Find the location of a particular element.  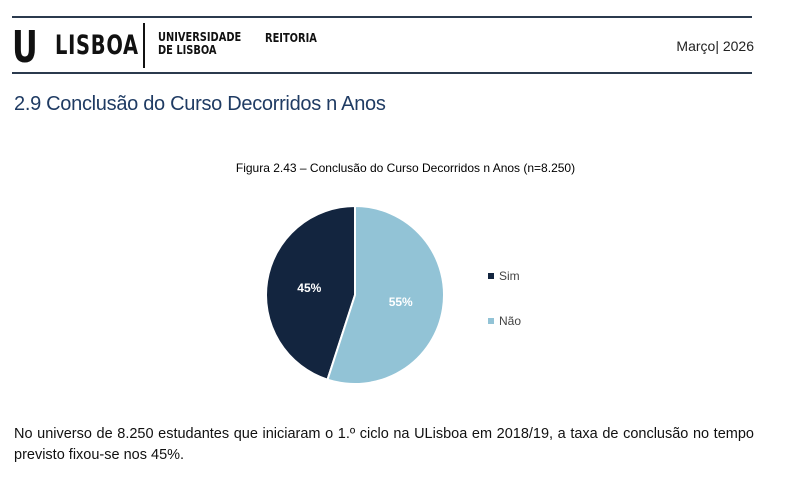

legend-swatch-sim is located at coordinates (491, 276).